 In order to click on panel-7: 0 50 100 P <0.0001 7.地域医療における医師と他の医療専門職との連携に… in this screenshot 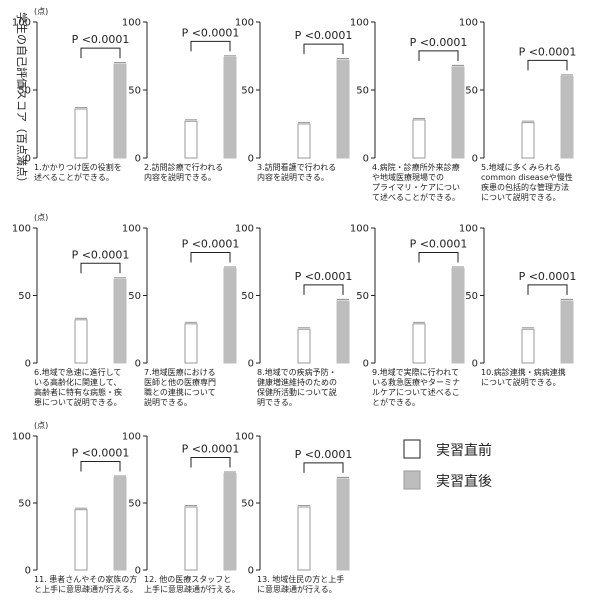, I will do `click(181, 316)`.